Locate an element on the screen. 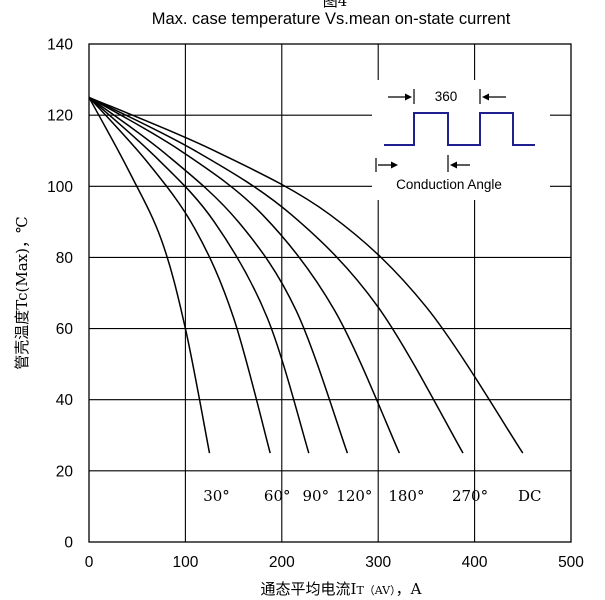 This screenshot has width=605, height=600. curve-label-180: 180° is located at coordinates (406, 496).